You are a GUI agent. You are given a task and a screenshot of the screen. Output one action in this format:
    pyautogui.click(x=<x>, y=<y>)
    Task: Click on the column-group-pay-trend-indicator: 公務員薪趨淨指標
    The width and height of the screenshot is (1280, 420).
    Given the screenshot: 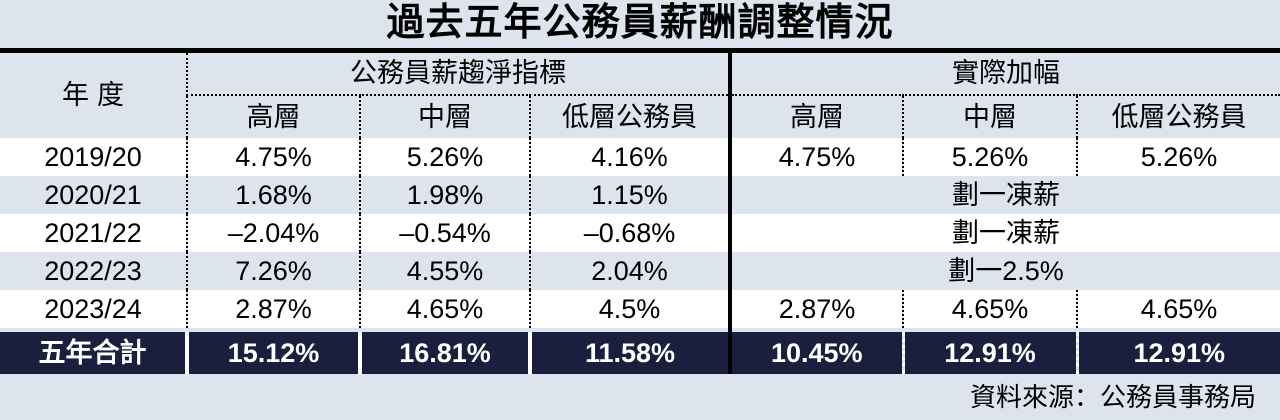 What is the action you would take?
    pyautogui.click(x=458, y=73)
    